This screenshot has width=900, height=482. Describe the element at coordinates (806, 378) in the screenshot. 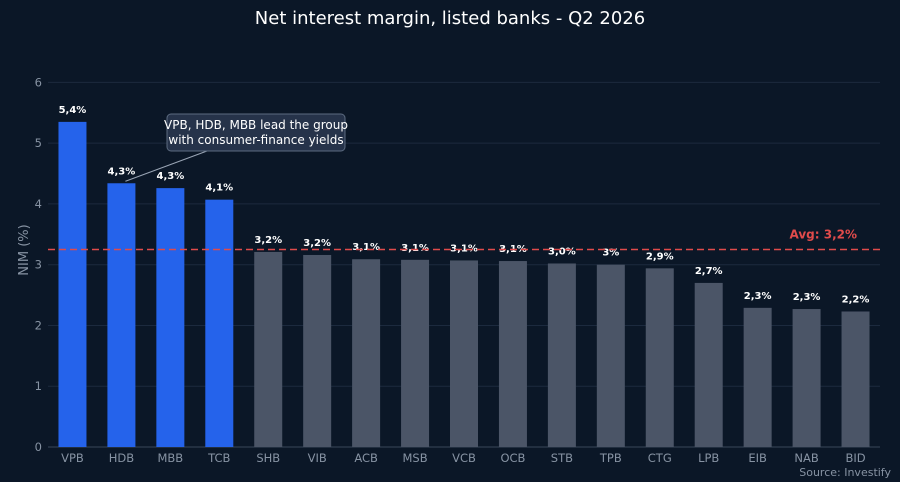

I see `bar-nab` at that location.